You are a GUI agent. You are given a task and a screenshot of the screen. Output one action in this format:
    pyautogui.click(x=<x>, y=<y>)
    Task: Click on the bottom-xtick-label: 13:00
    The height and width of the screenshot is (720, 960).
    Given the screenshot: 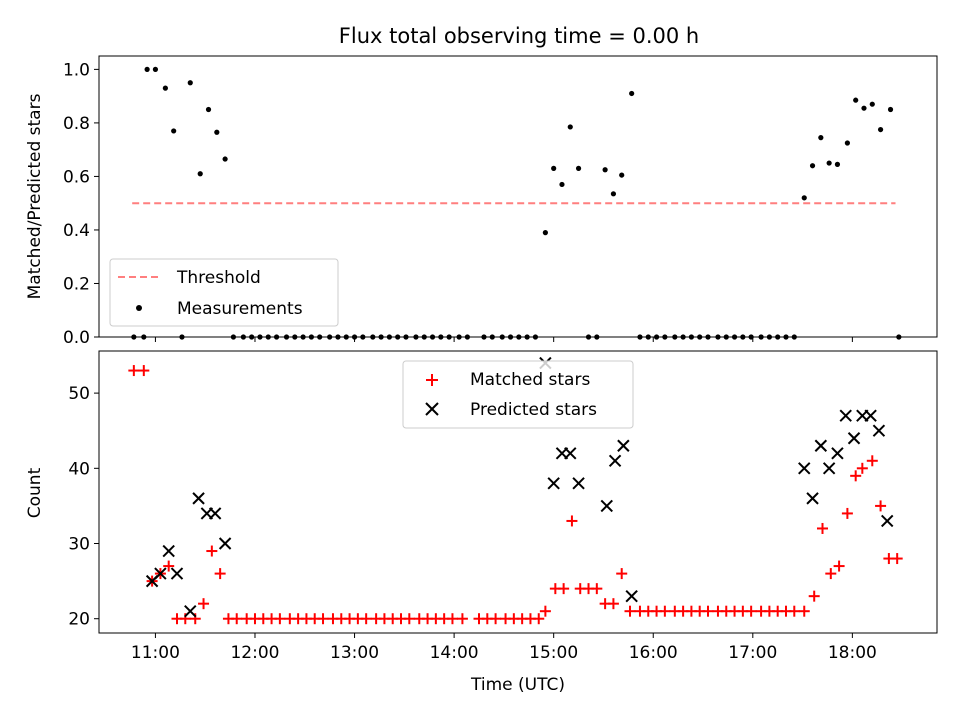 What is the action you would take?
    pyautogui.click(x=354, y=653)
    